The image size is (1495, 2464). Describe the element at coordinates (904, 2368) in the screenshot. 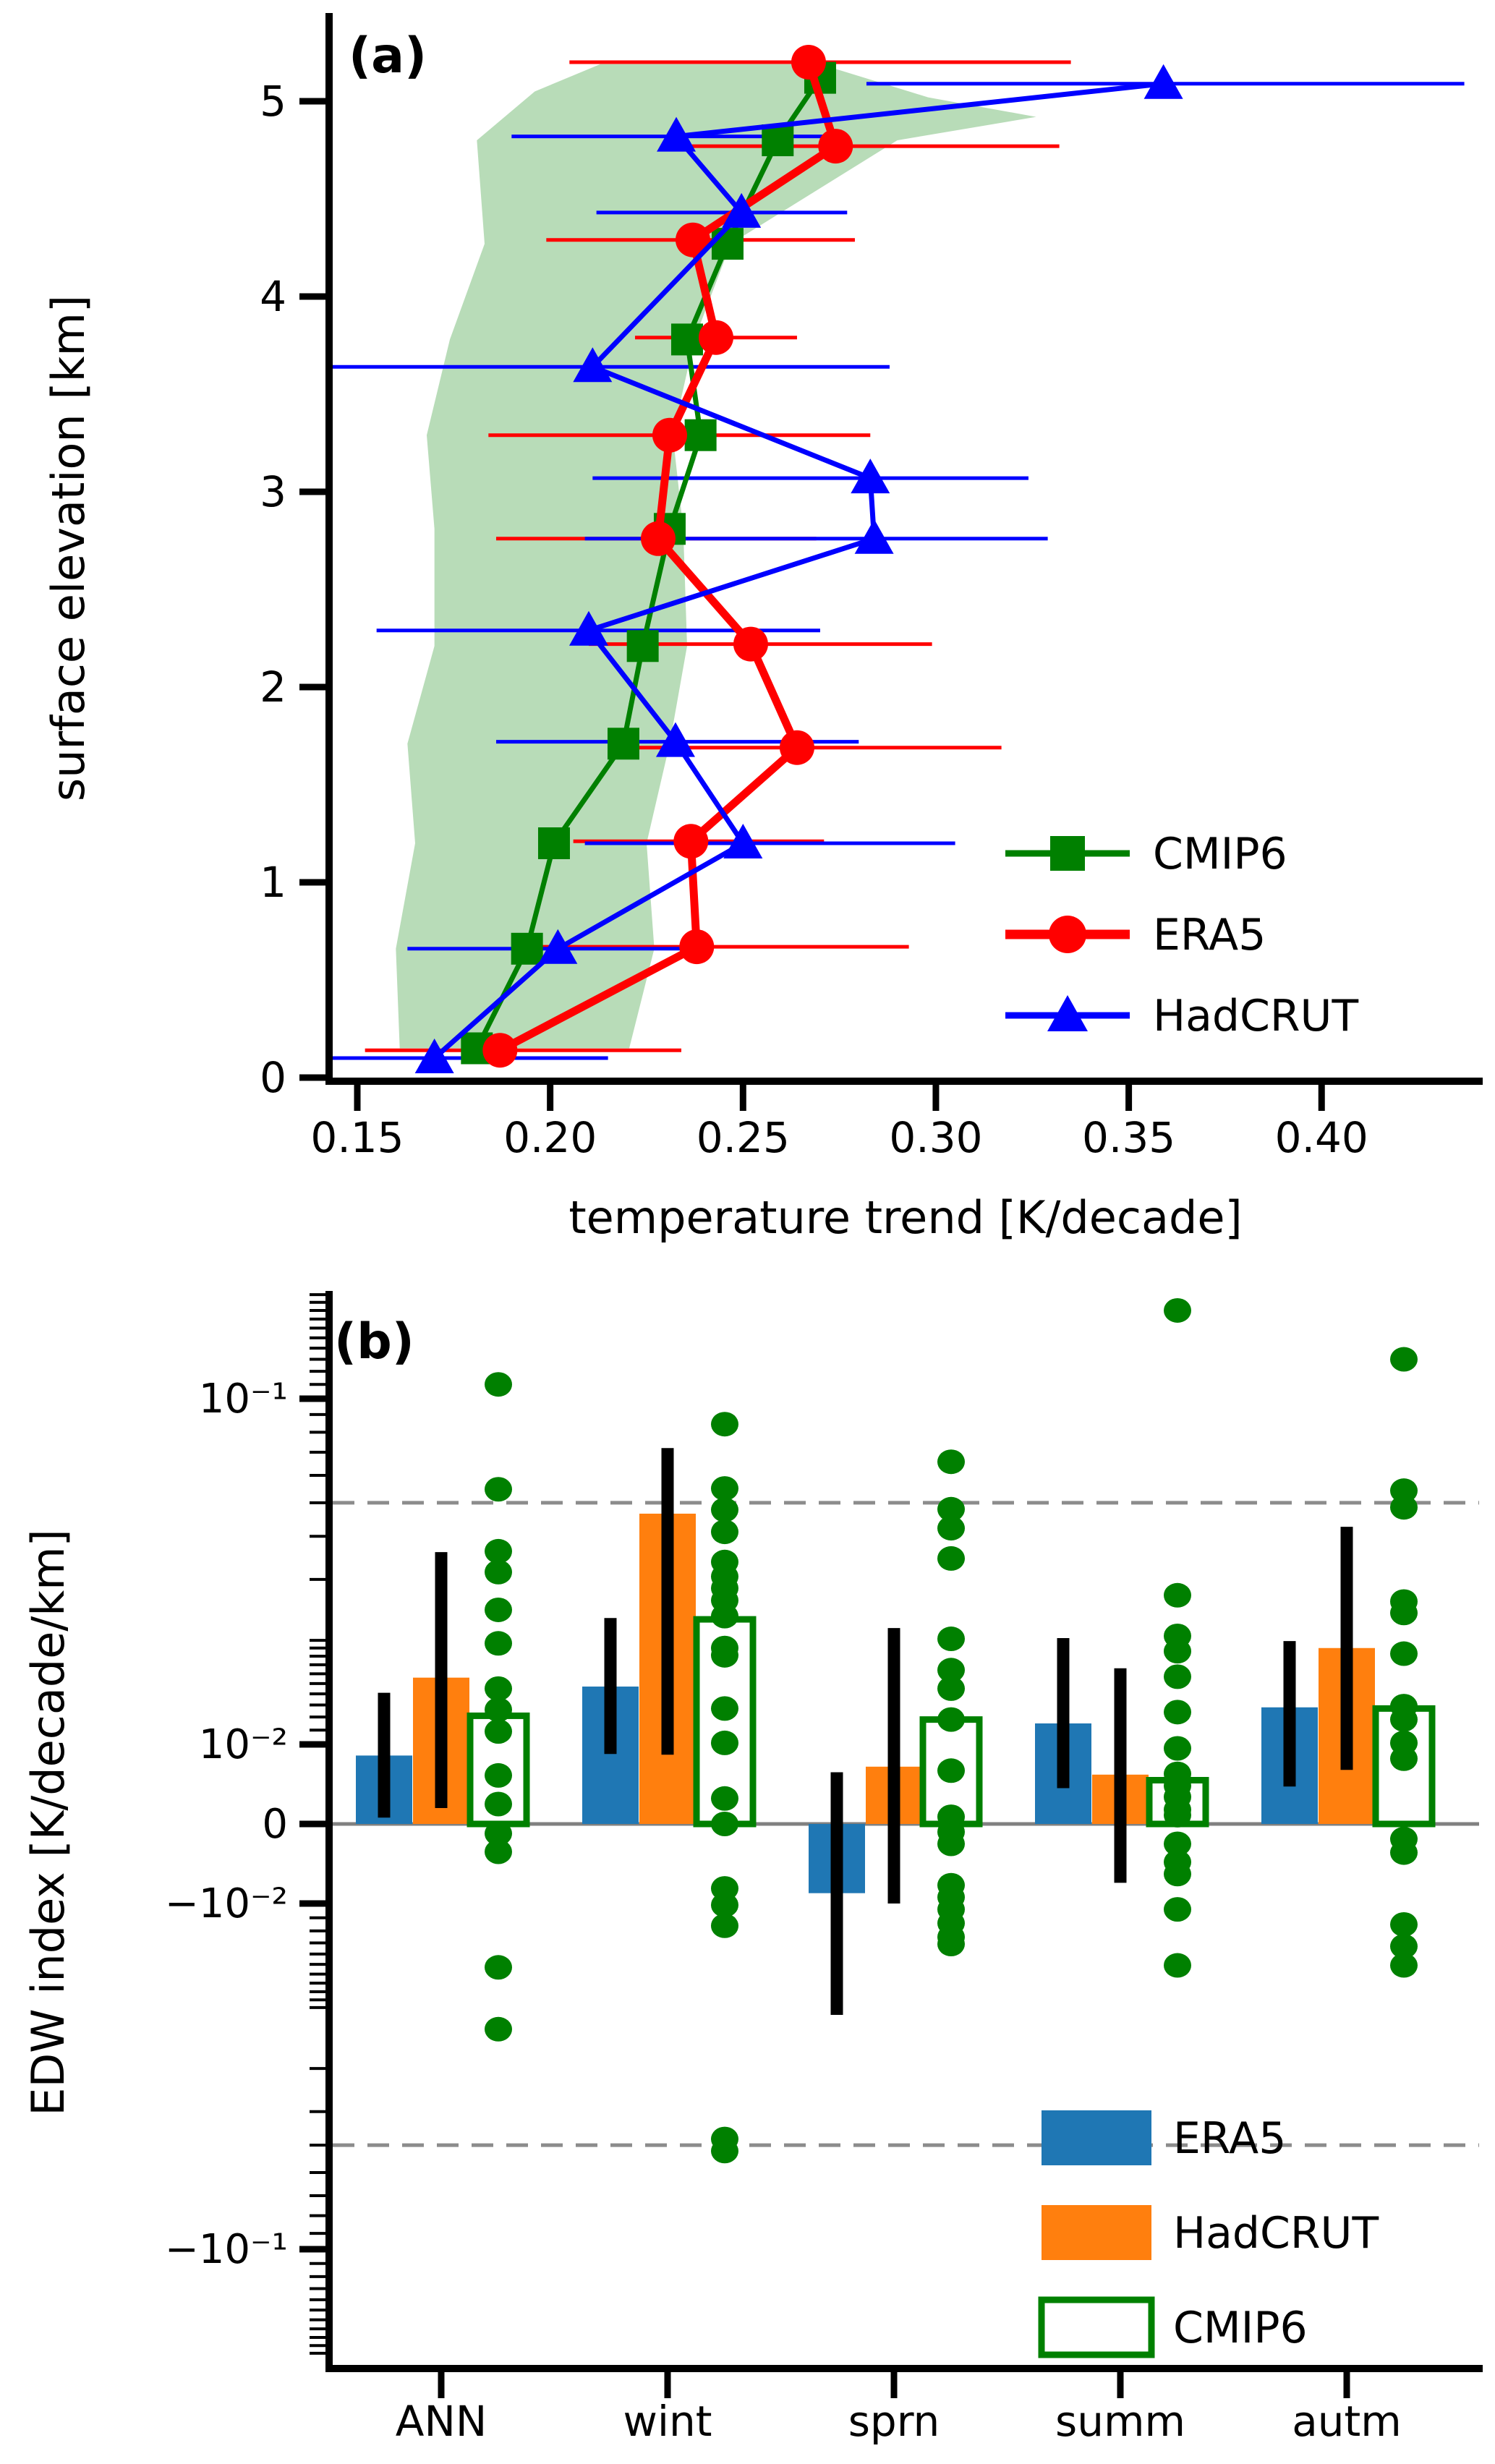

I see `panel-b-bottom-spine` at that location.